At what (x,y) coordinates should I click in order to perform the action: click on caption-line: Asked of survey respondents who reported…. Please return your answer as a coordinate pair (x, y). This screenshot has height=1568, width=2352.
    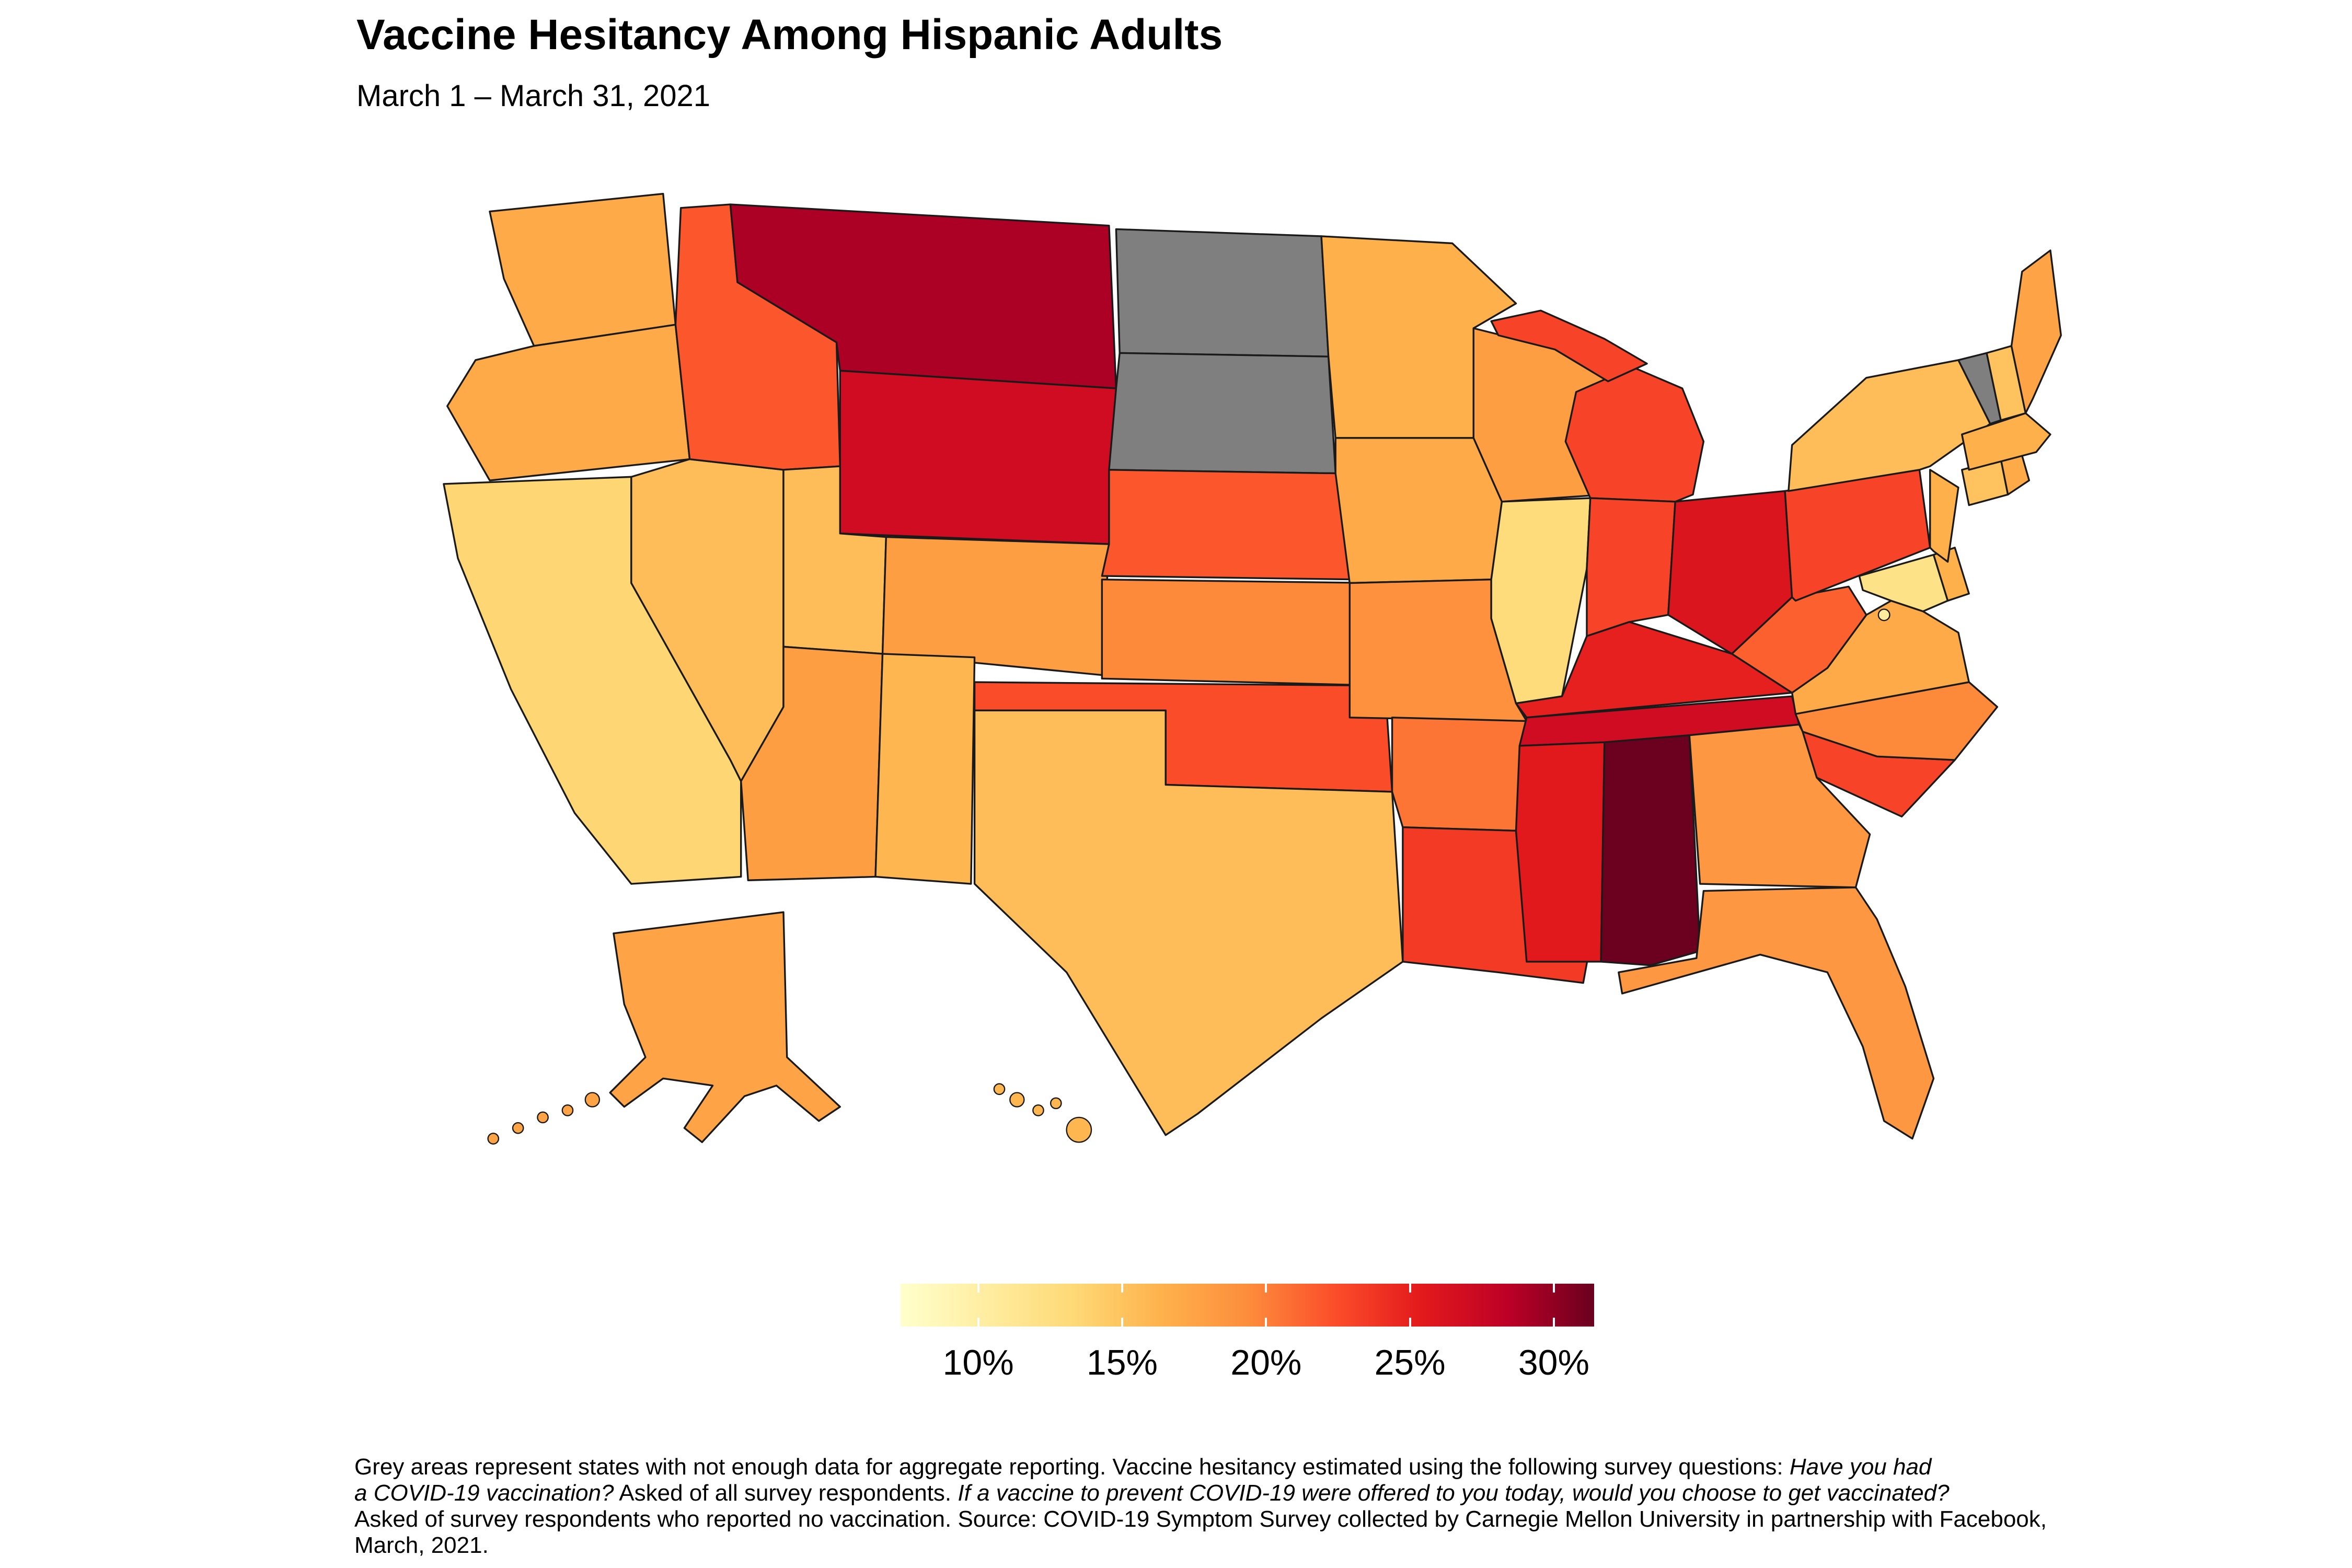
    Looking at the image, I should click on (1353, 1519).